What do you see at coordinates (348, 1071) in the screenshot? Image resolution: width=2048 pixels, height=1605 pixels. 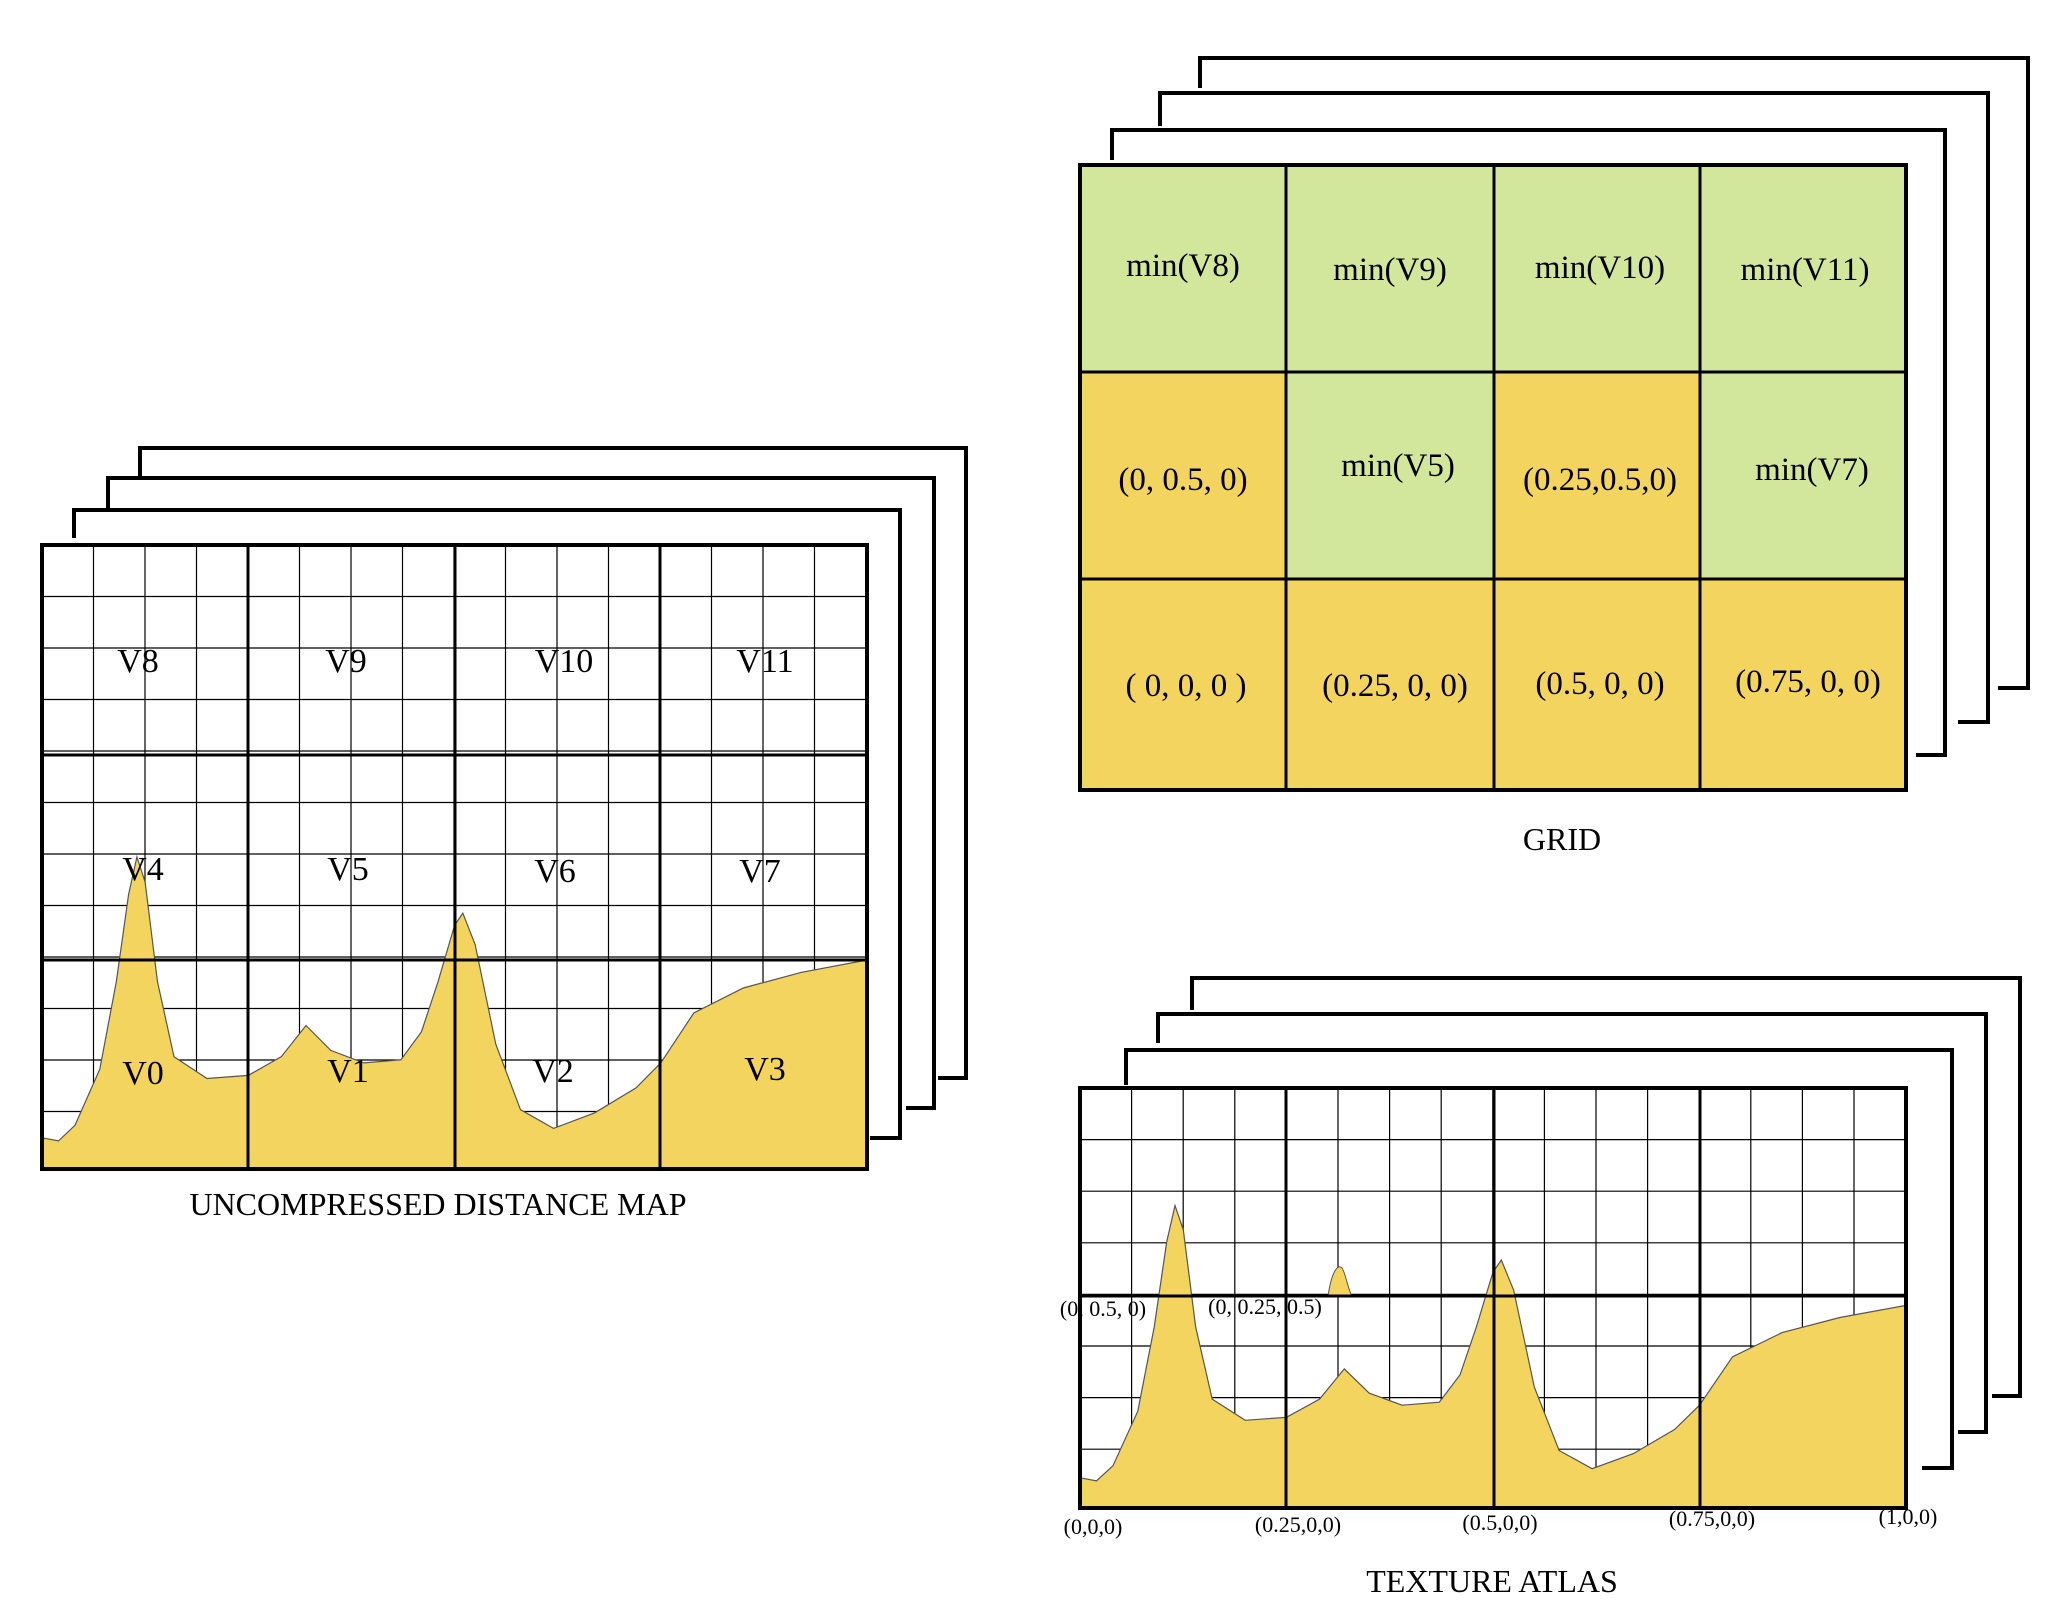 I see `dm-label-v1: V1` at bounding box center [348, 1071].